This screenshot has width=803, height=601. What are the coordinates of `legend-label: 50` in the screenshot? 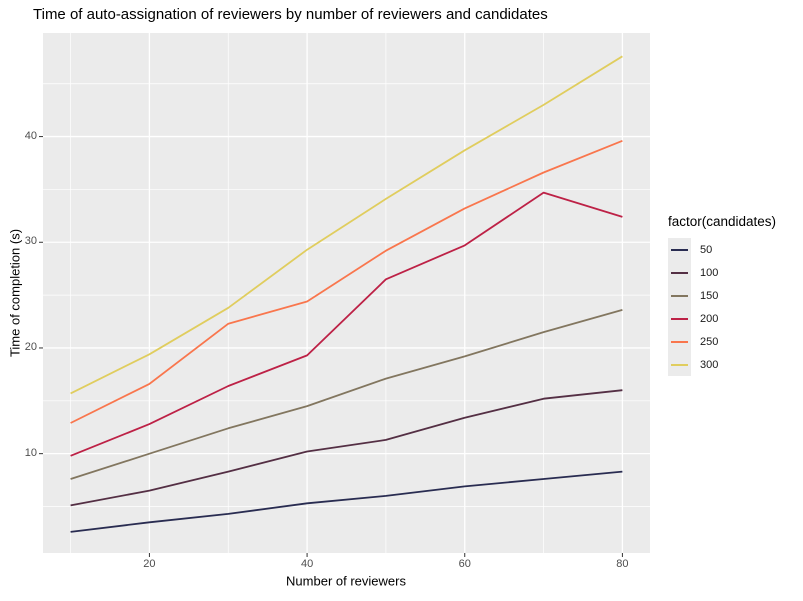 It's located at (706, 249).